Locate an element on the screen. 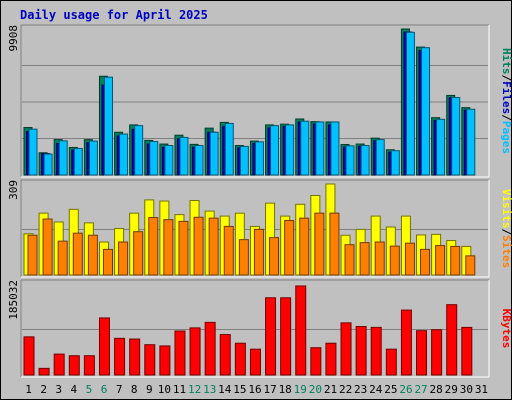  day-label-20: 20 is located at coordinates (315, 389).